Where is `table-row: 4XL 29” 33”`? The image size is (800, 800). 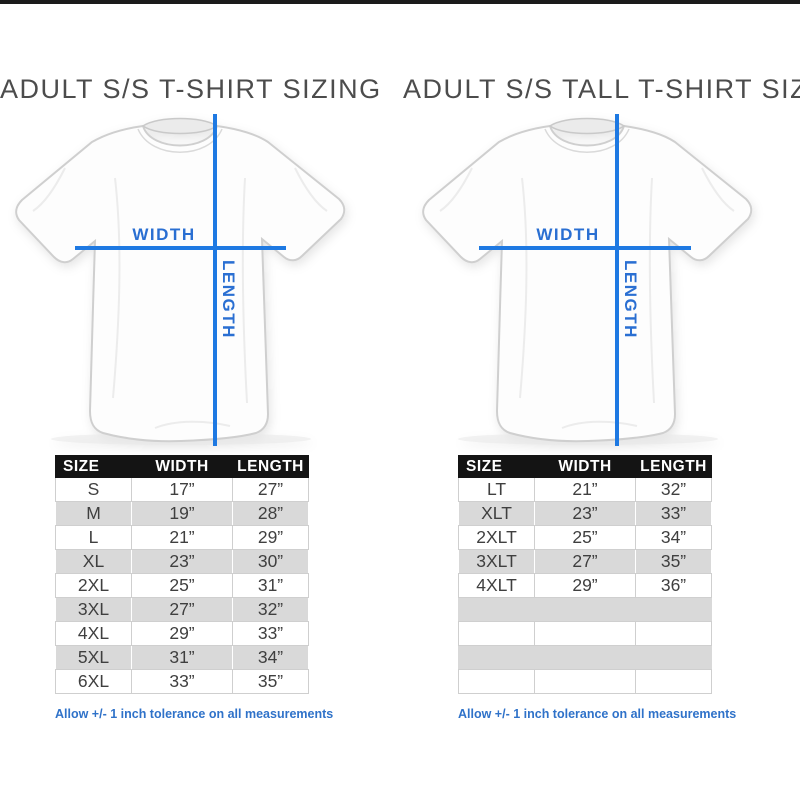 table-row: 4XL 29” 33” is located at coordinates (182, 633).